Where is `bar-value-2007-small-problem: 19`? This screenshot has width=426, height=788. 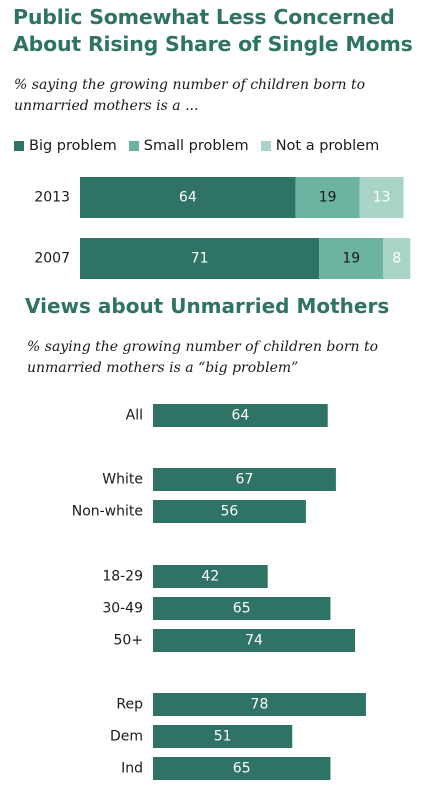
bar-value-2007-small-problem: 19 is located at coordinates (351, 259).